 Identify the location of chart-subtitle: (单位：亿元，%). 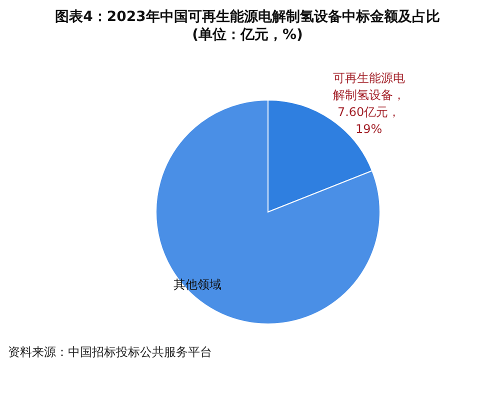
(247, 35).